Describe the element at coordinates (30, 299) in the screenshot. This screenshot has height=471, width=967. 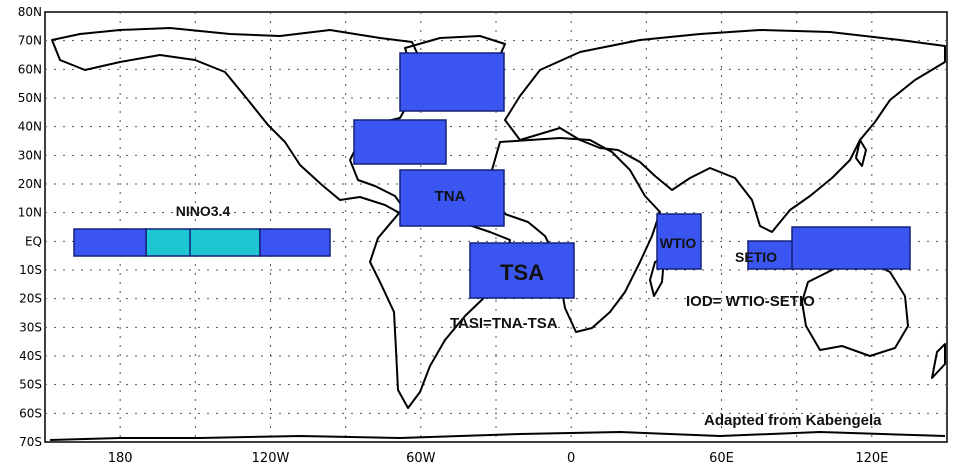
I see `lat-tick-label: 20S` at that location.